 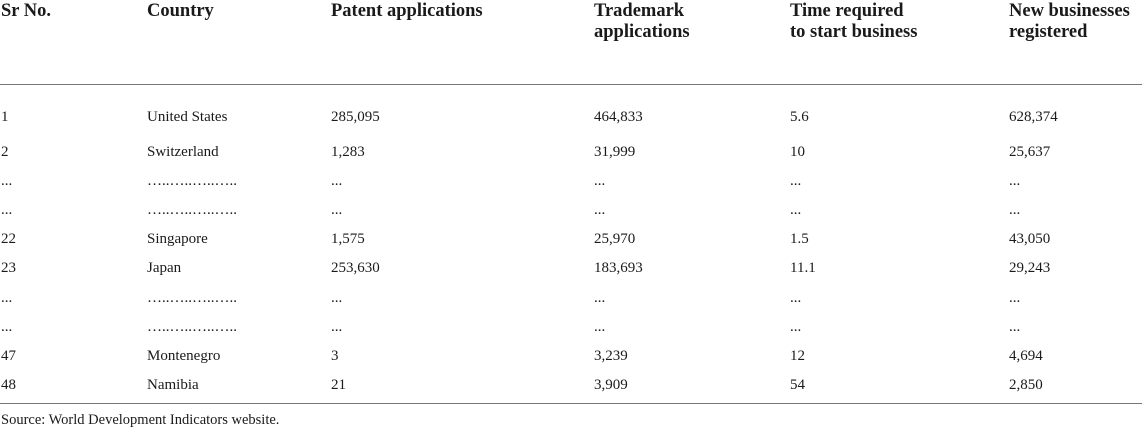 I want to click on cell-sr-no: 48, so click(x=8, y=385).